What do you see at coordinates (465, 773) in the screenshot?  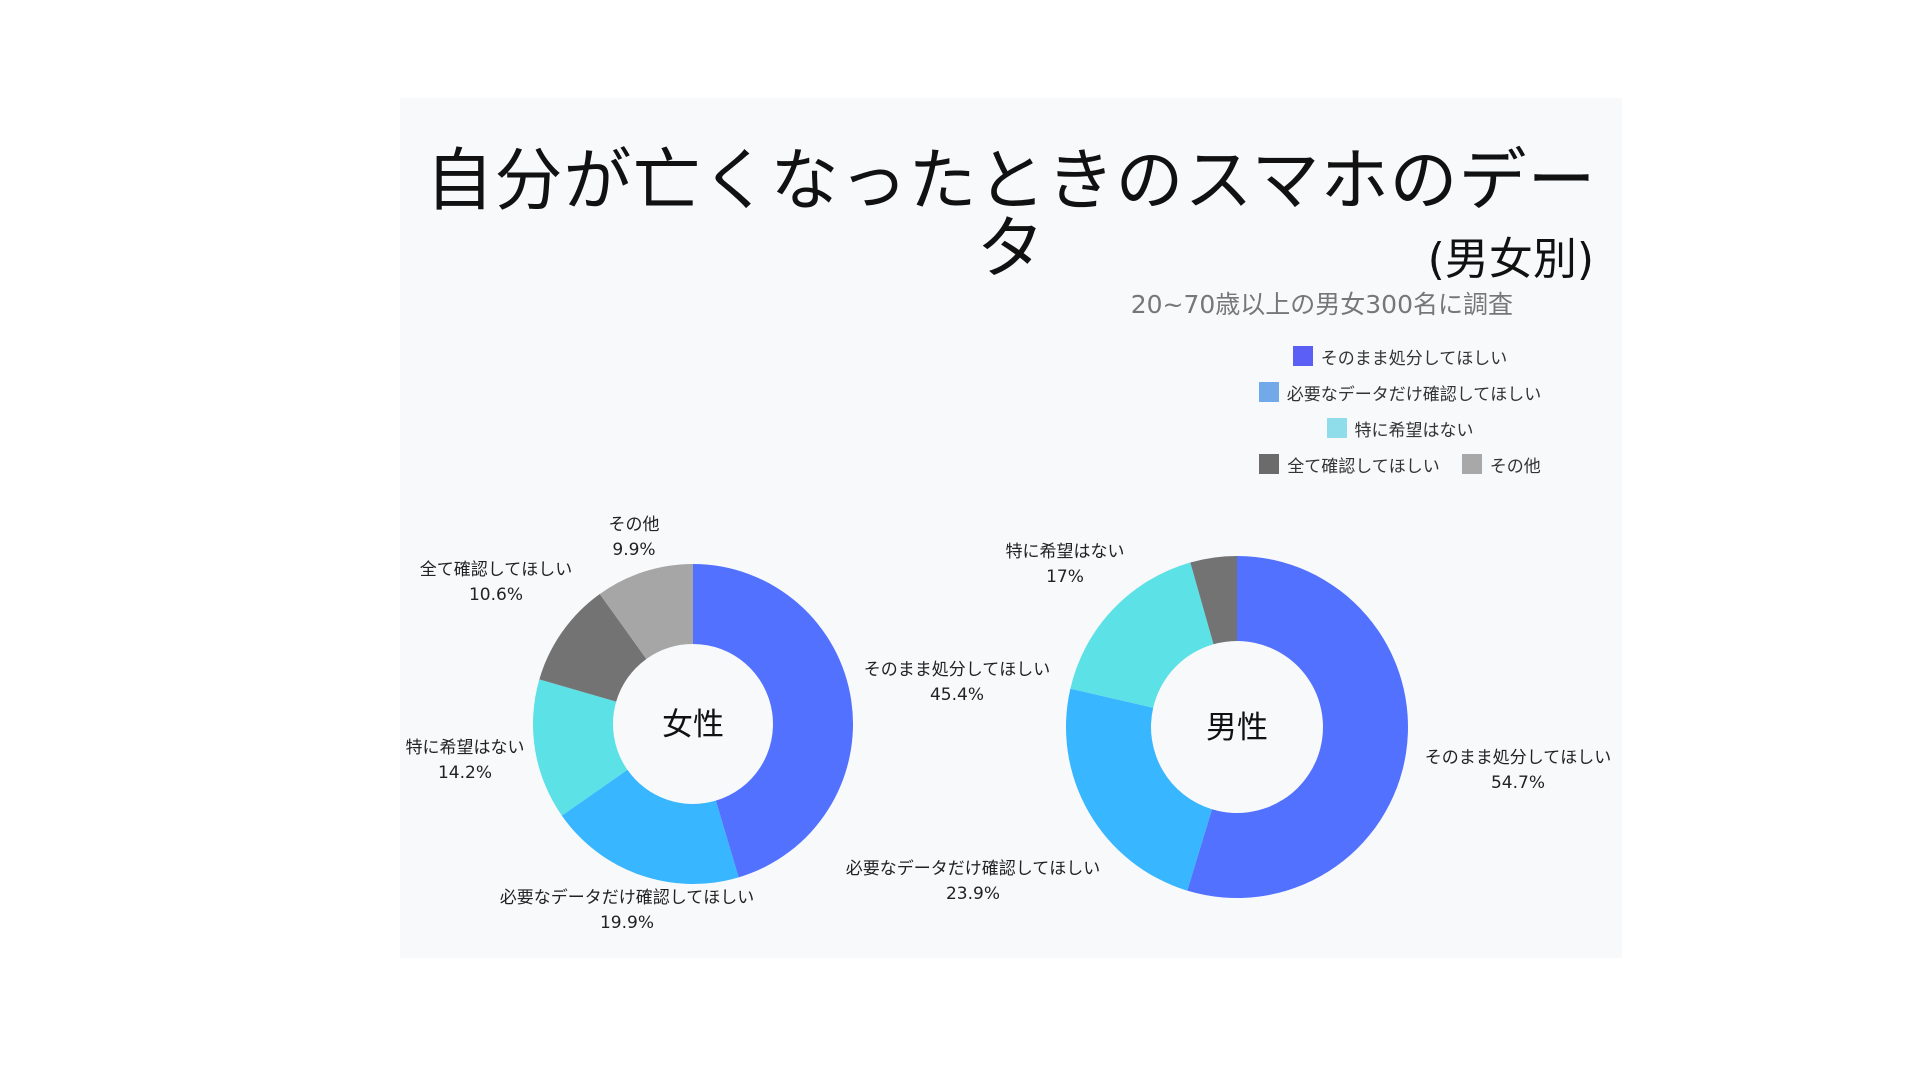 I see `slice-value-label: 14.2%` at bounding box center [465, 773].